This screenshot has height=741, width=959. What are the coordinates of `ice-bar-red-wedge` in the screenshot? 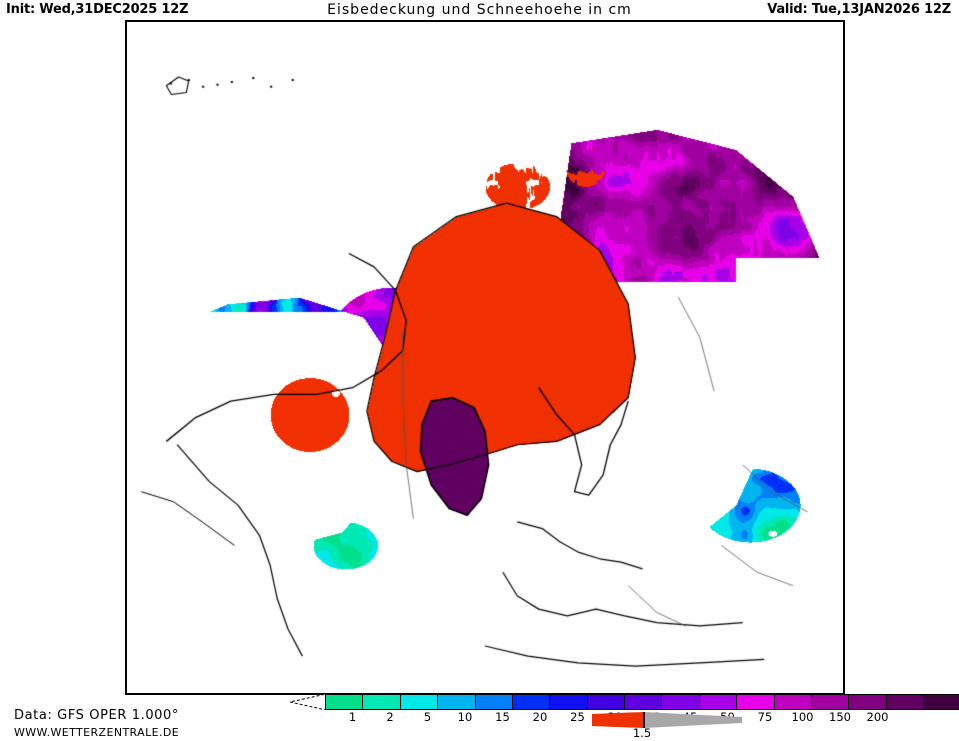 It's located at (618, 720).